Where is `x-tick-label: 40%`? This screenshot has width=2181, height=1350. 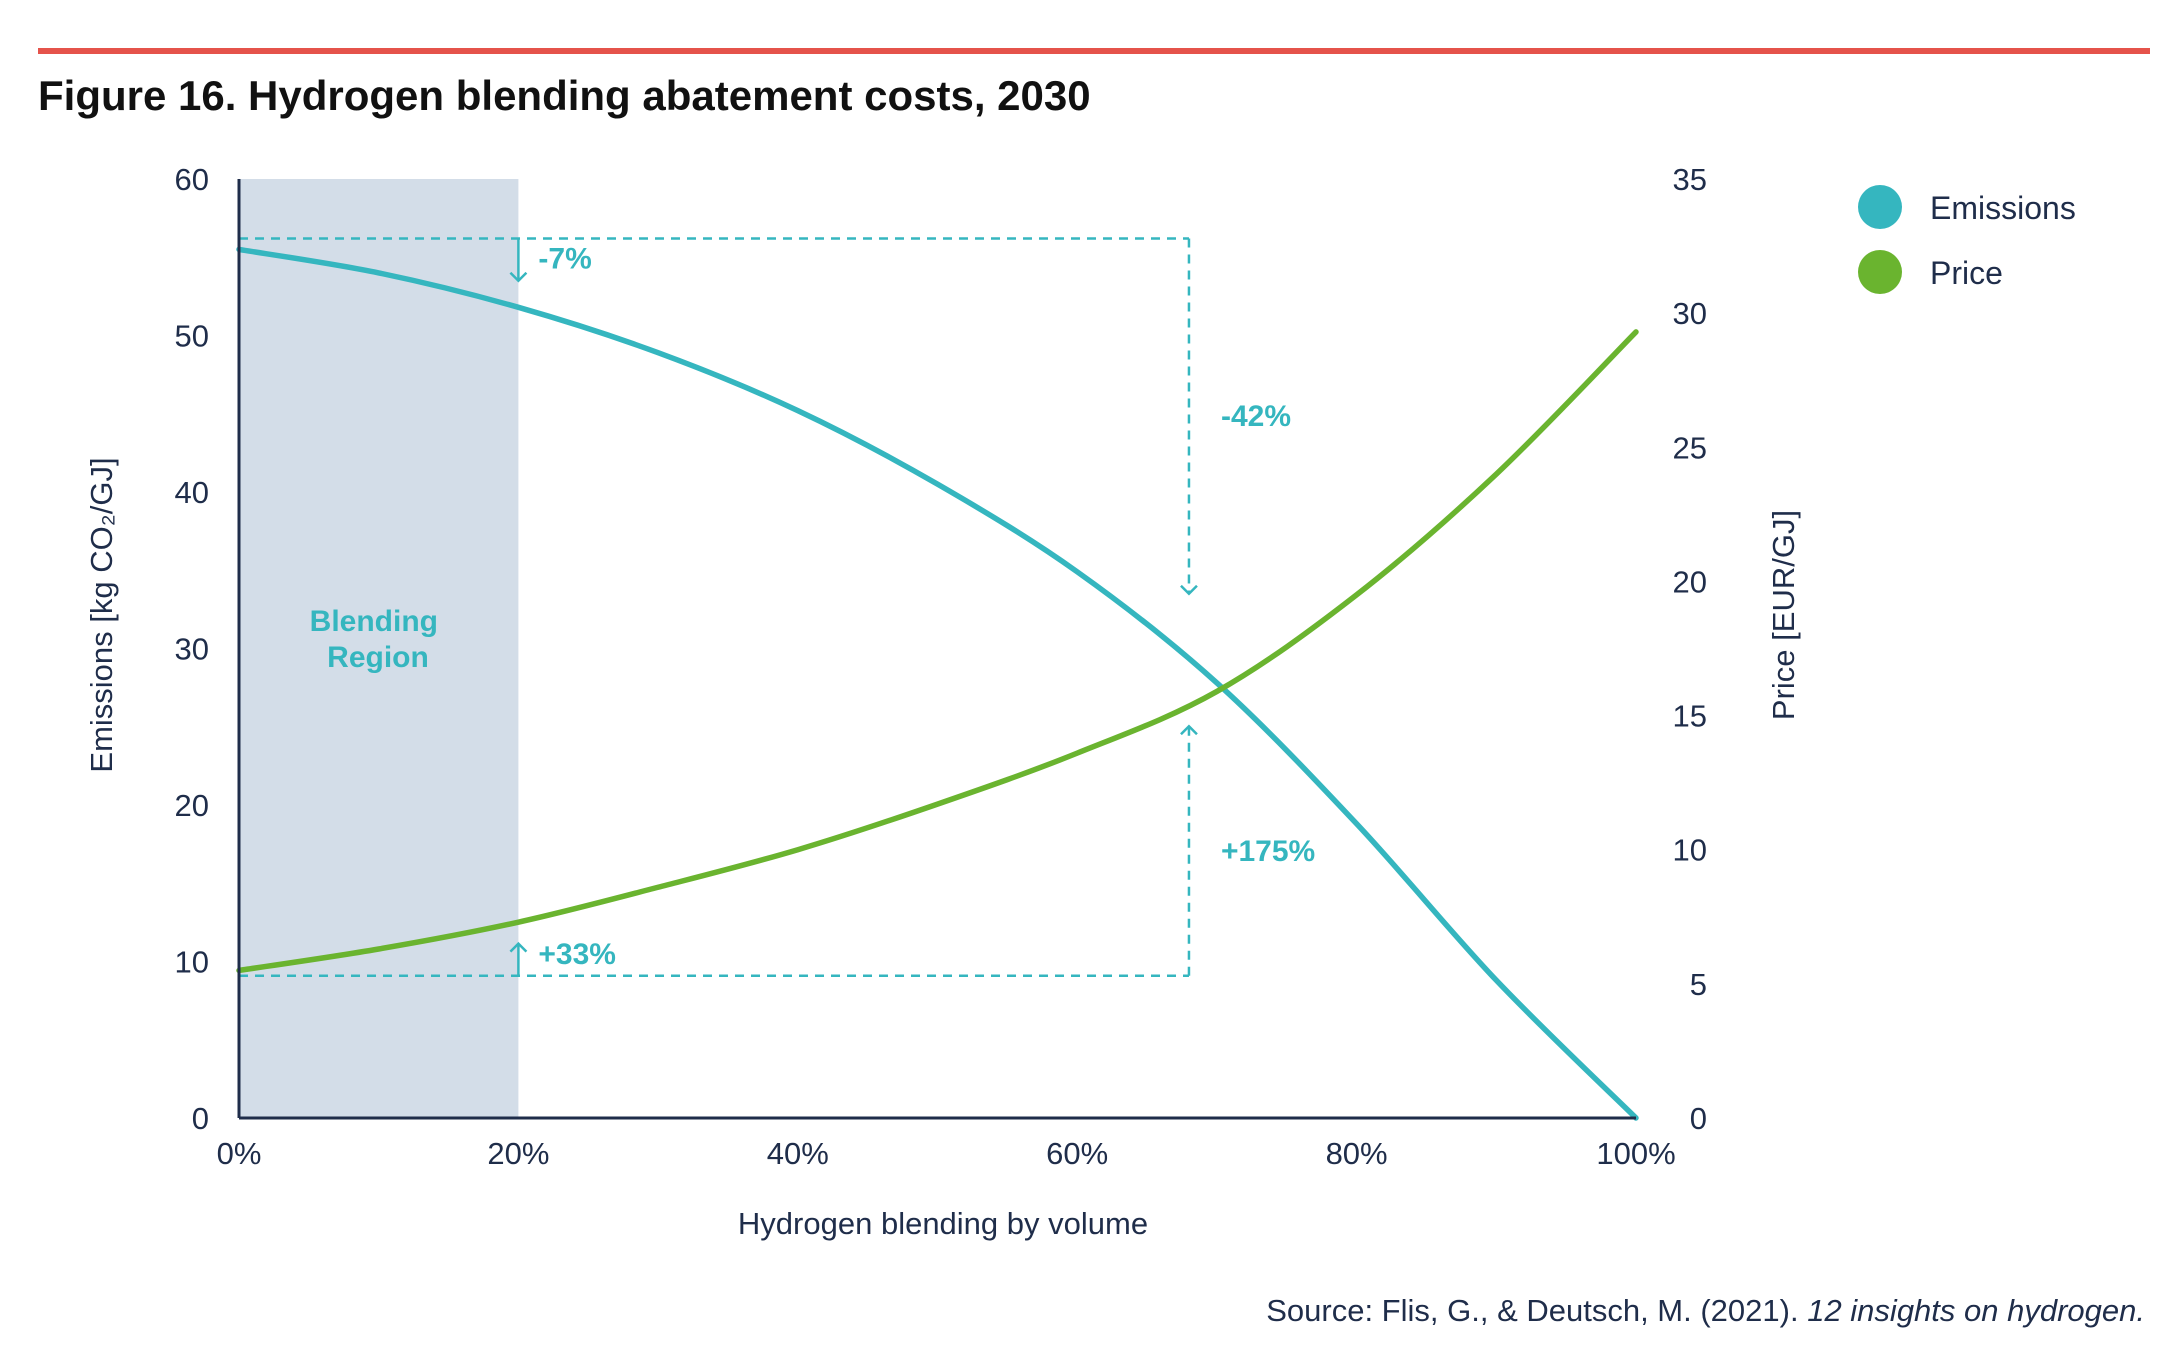 x-tick-label: 40% is located at coordinates (798, 1153).